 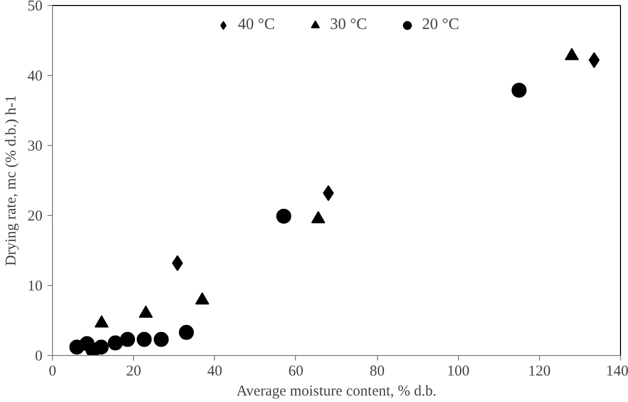 I want to click on y-tick-label: 10, so click(x=35, y=286).